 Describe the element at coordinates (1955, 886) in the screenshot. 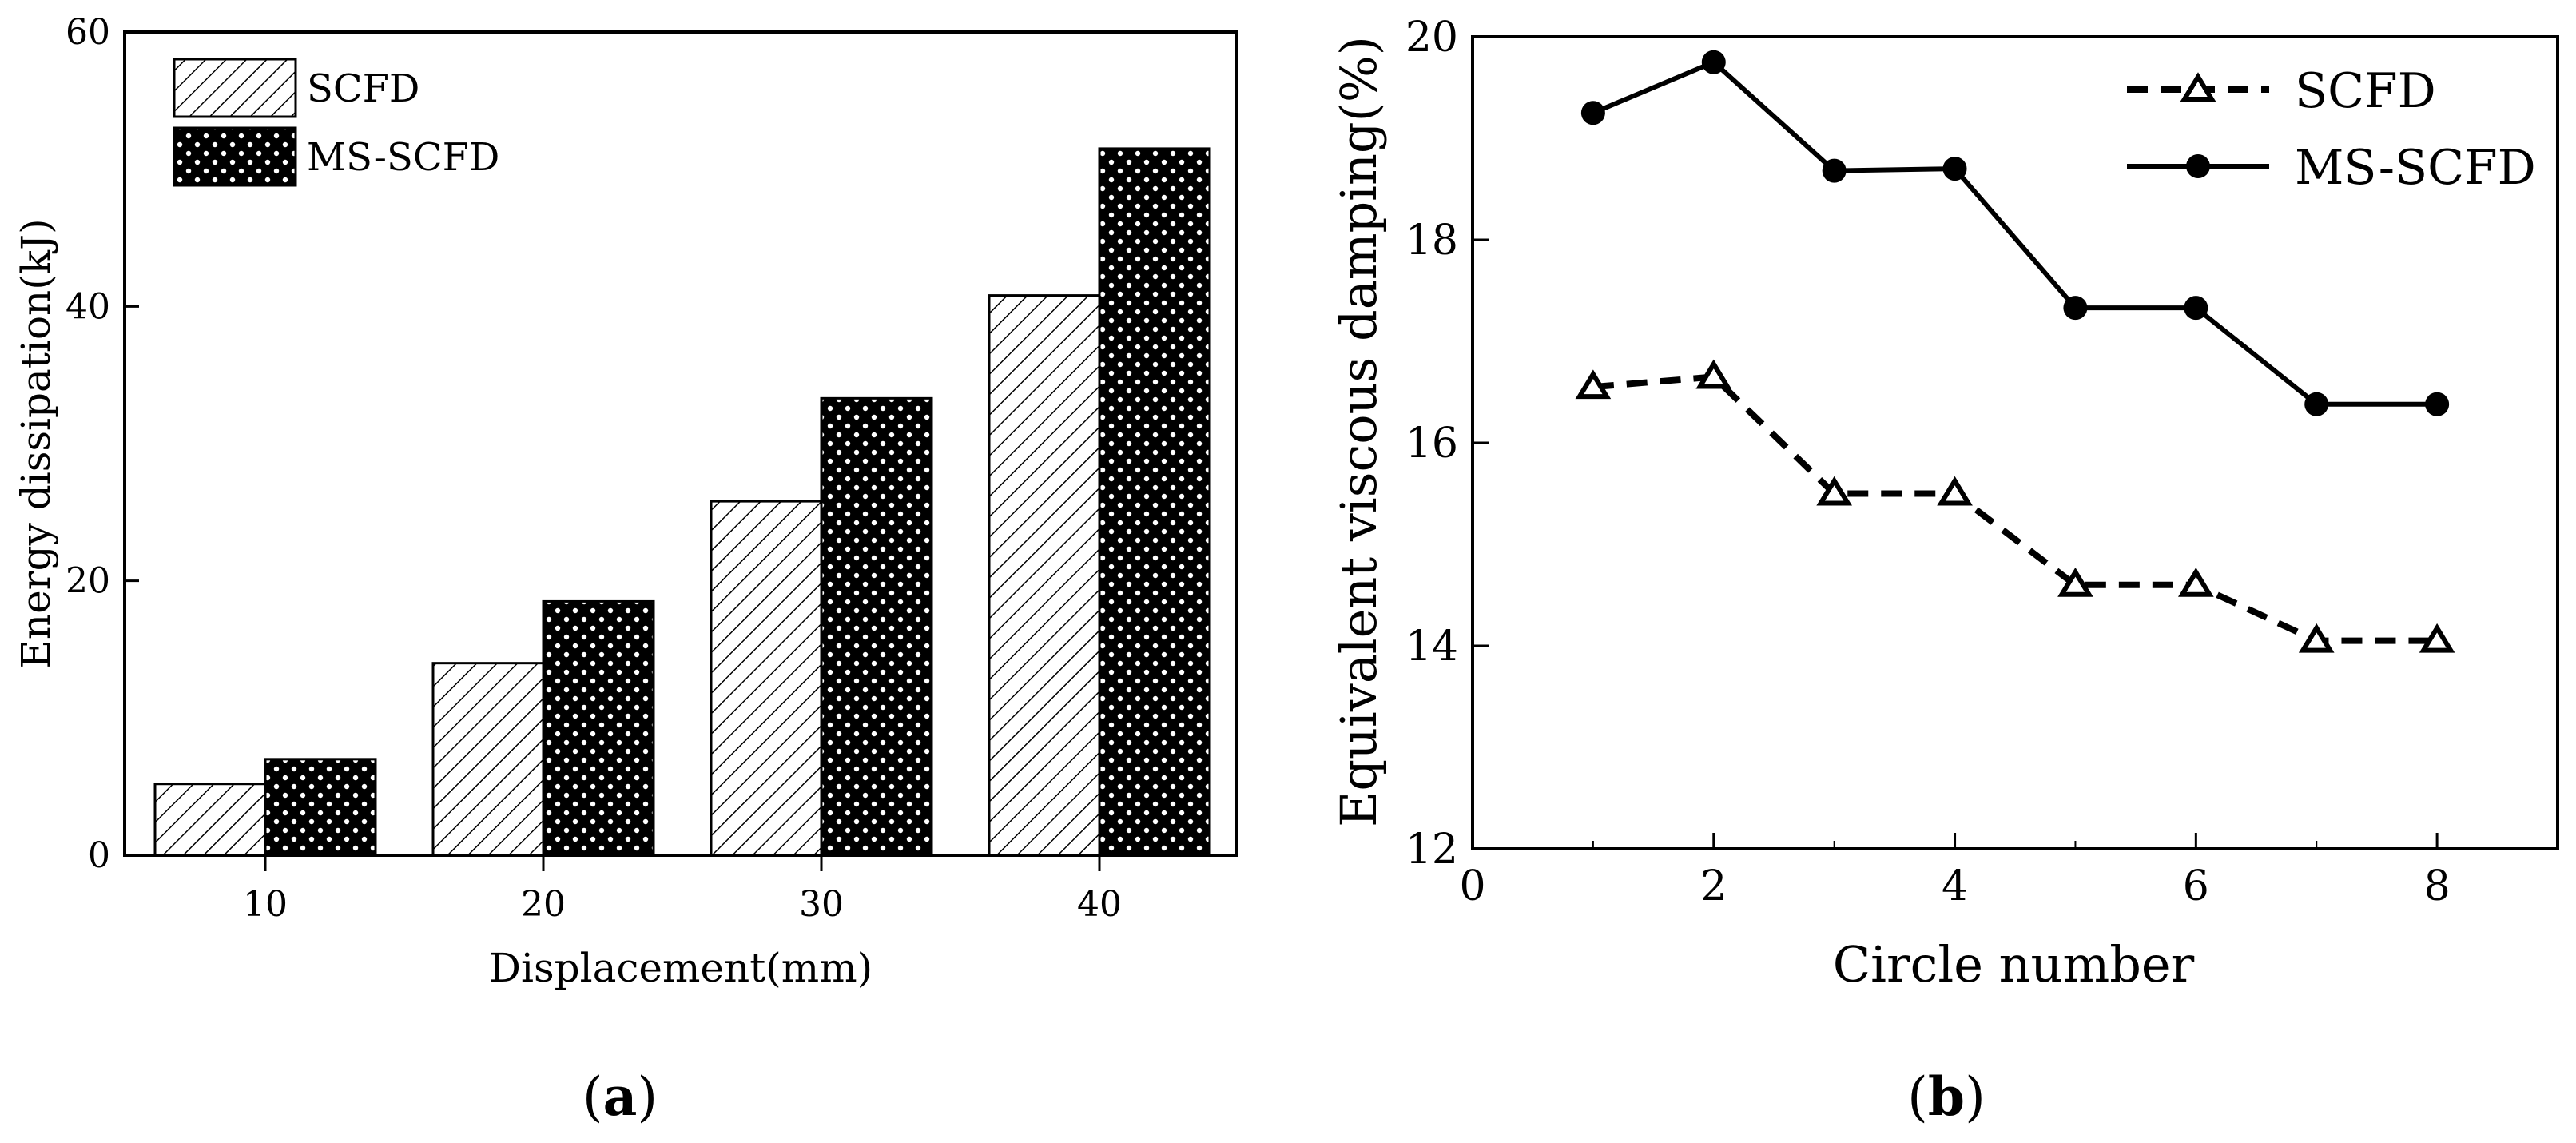

I see `x-tick-label-b: 4` at that location.